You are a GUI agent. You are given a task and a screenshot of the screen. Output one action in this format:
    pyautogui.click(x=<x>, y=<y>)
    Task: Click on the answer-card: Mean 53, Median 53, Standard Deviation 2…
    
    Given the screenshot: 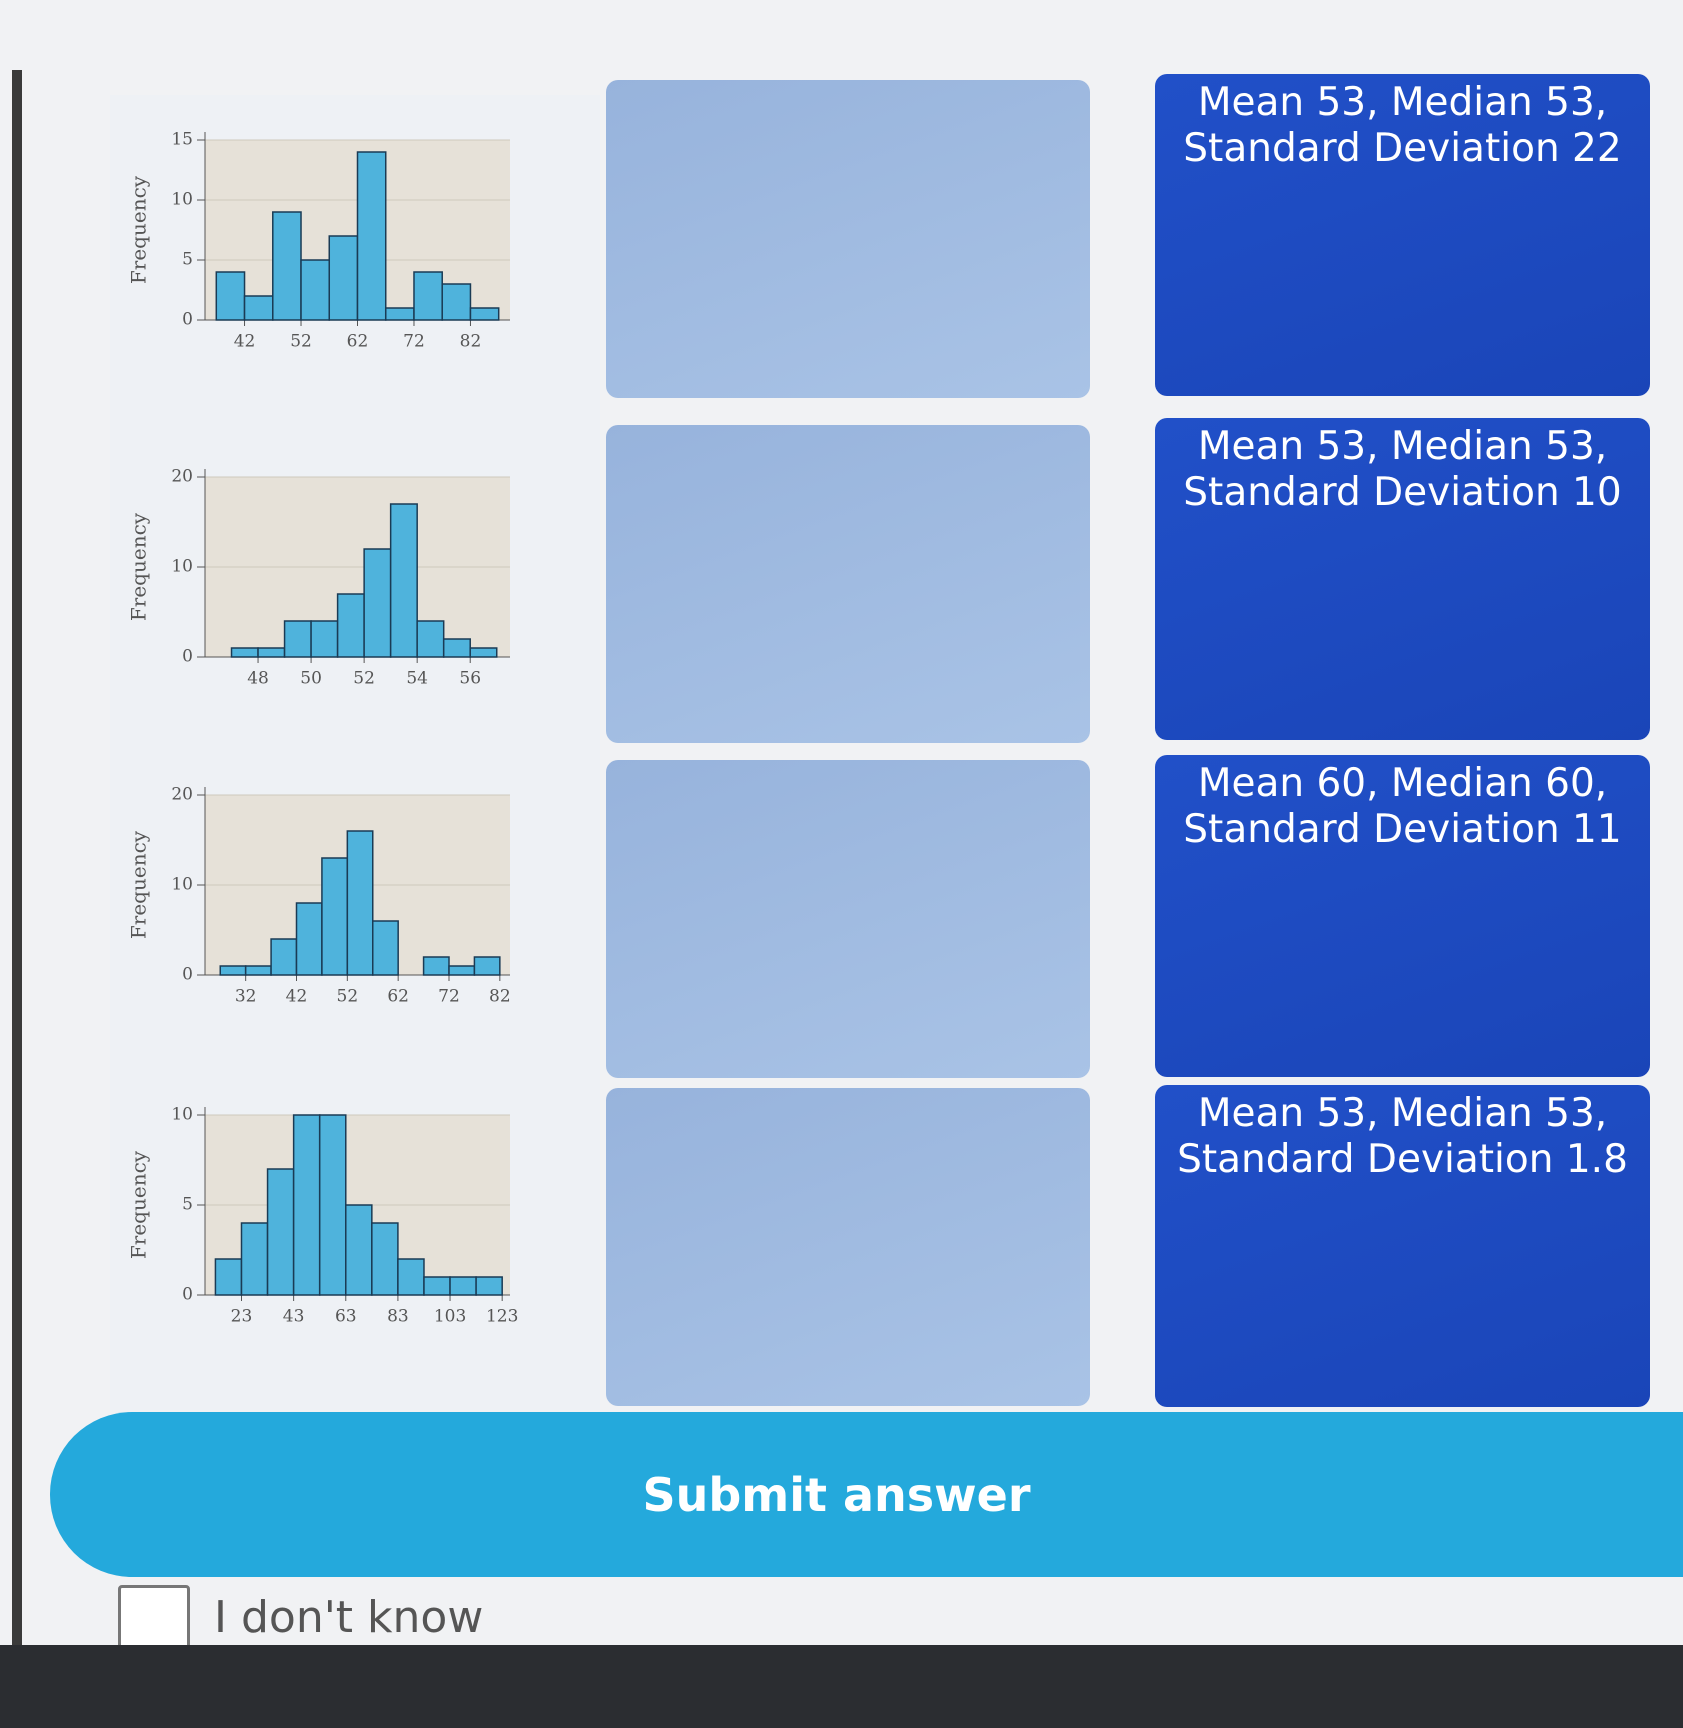 What is the action you would take?
    pyautogui.click(x=1402, y=235)
    